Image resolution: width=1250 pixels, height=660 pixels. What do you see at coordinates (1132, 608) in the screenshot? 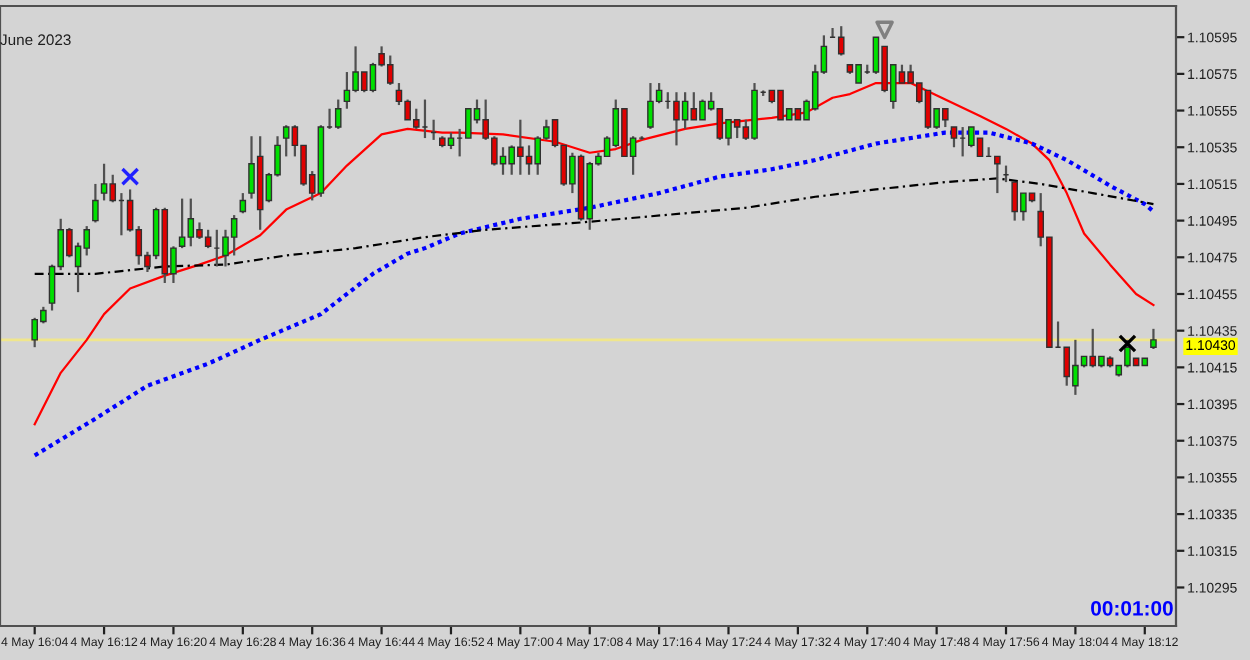
I see `annotation: 00:01:00` at bounding box center [1132, 608].